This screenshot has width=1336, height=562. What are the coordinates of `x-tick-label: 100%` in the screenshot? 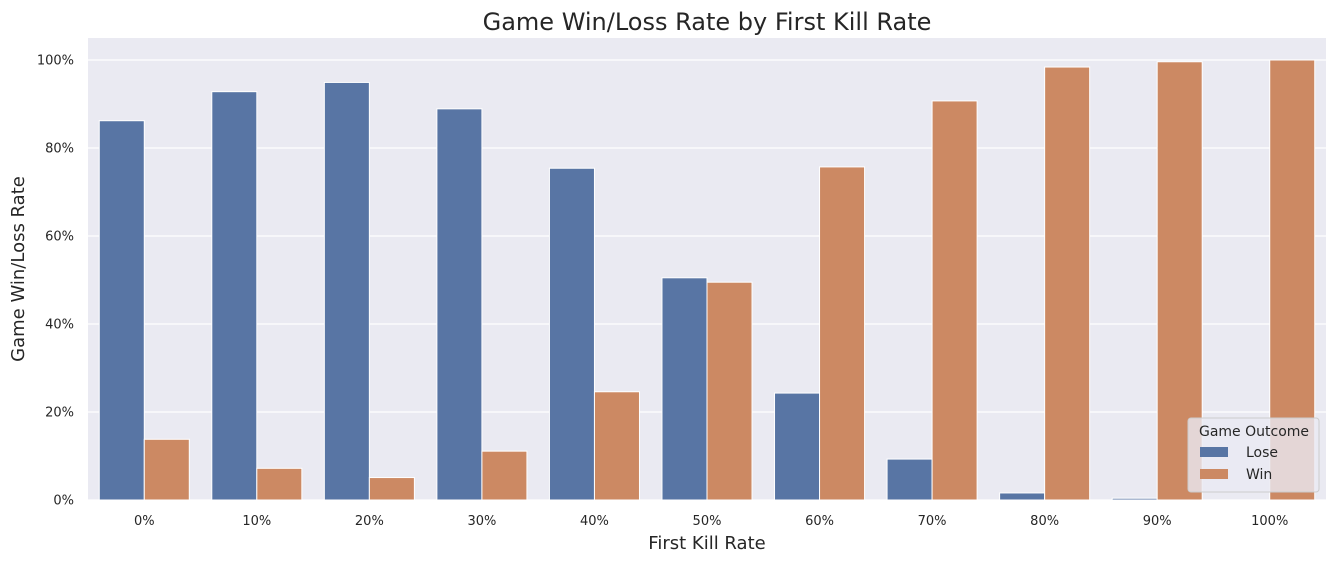 It's located at (1269, 521).